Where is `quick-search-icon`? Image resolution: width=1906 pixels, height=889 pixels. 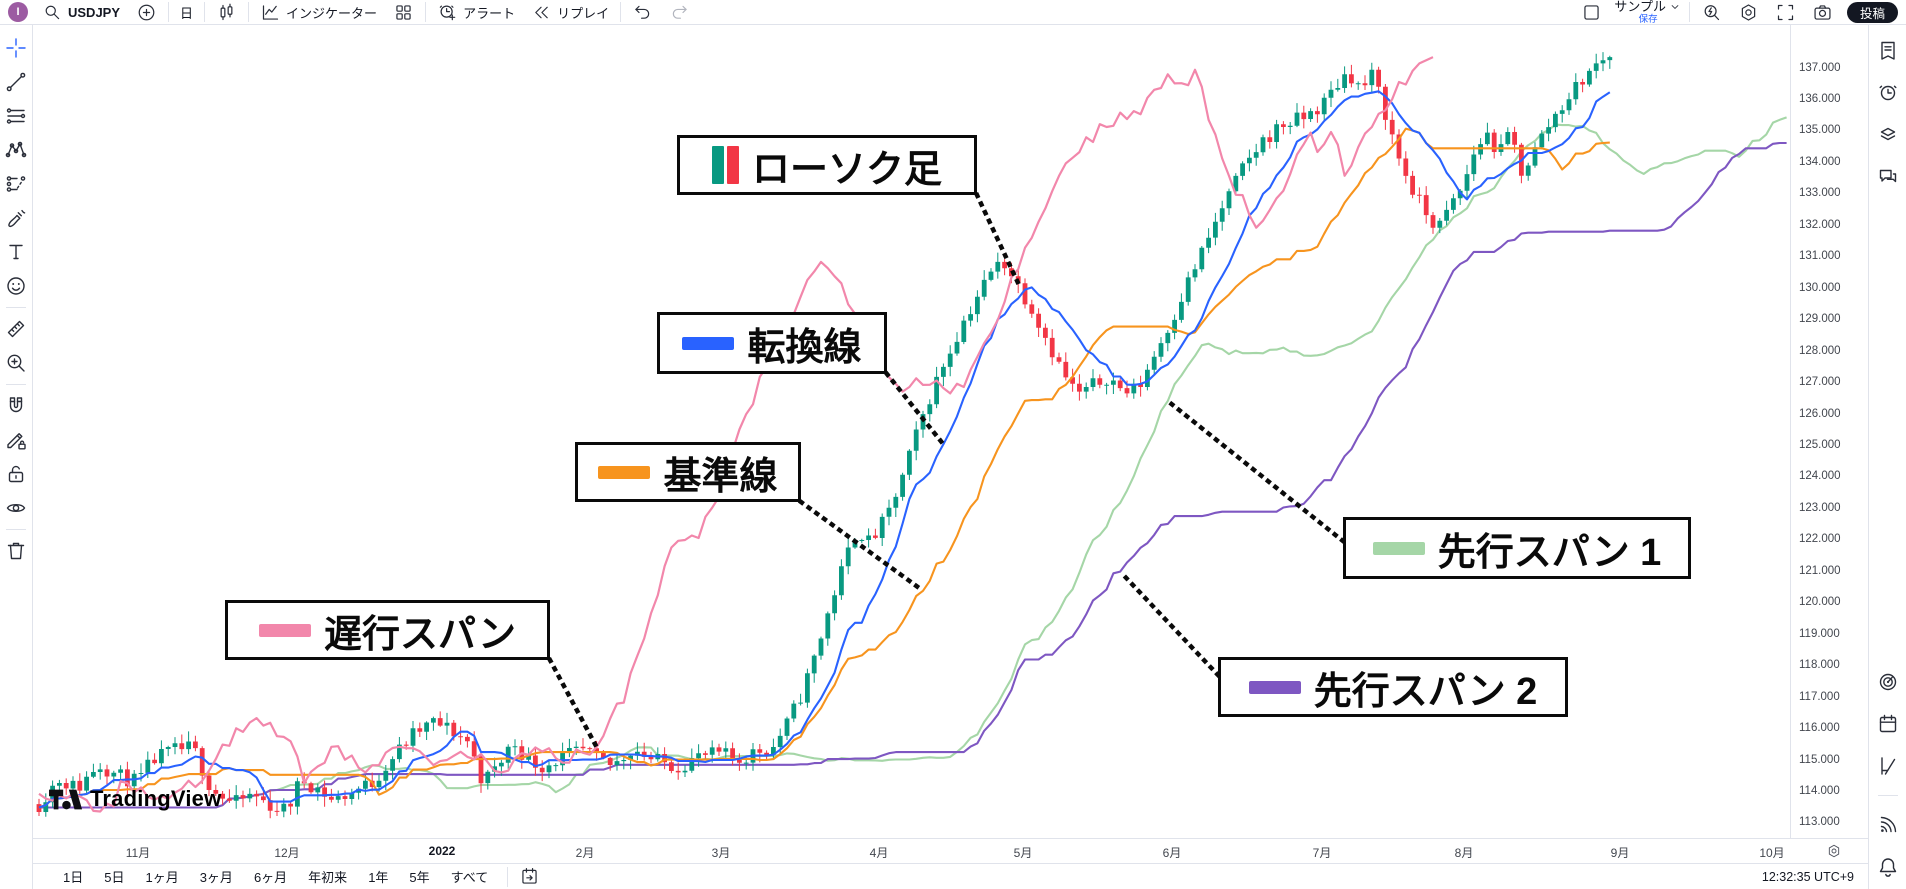 quick-search-icon is located at coordinates (1711, 12).